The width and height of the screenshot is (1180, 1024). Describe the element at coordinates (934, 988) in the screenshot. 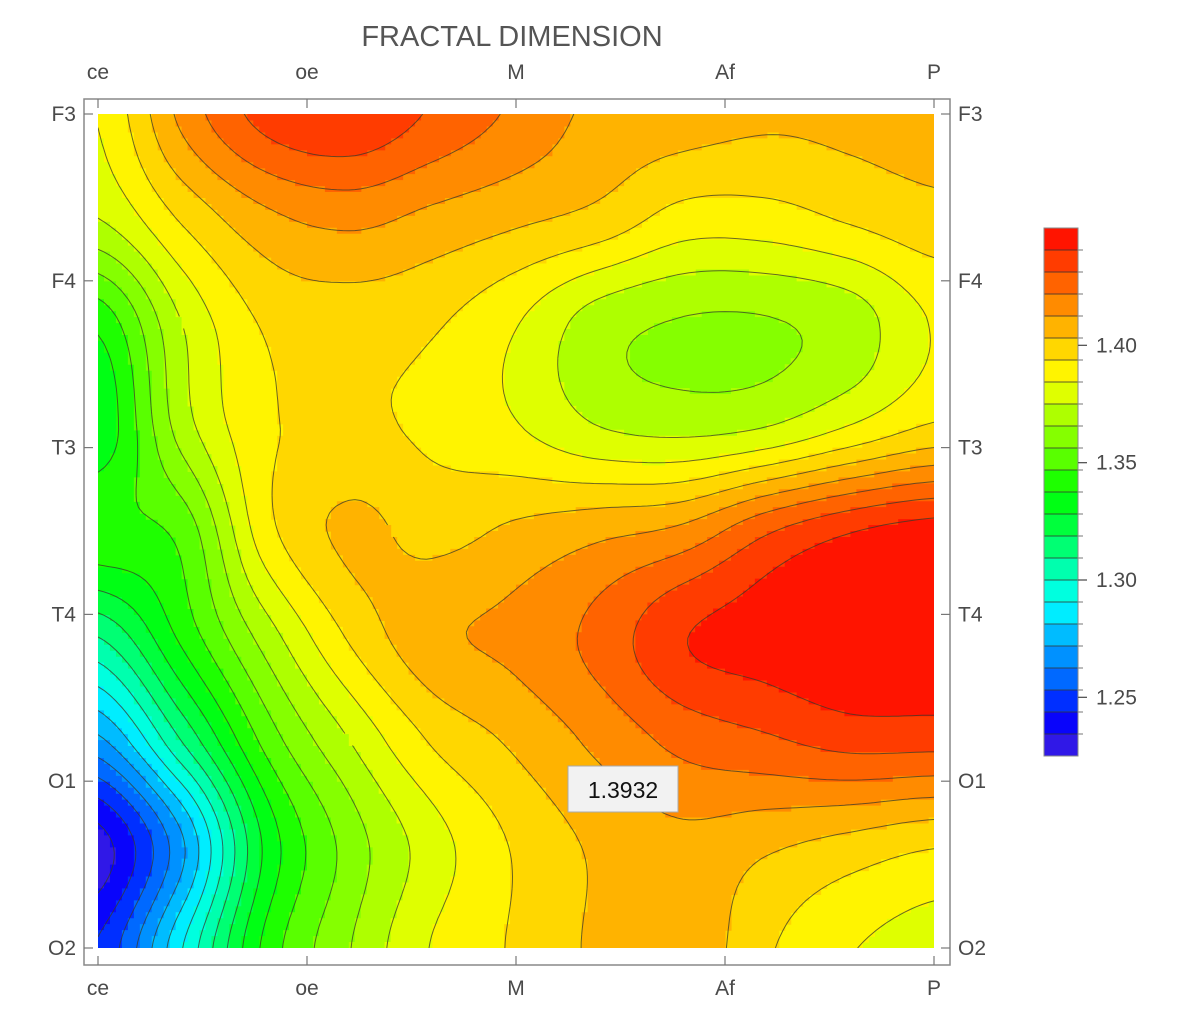

I see `x-tick-label-bottom: P` at that location.